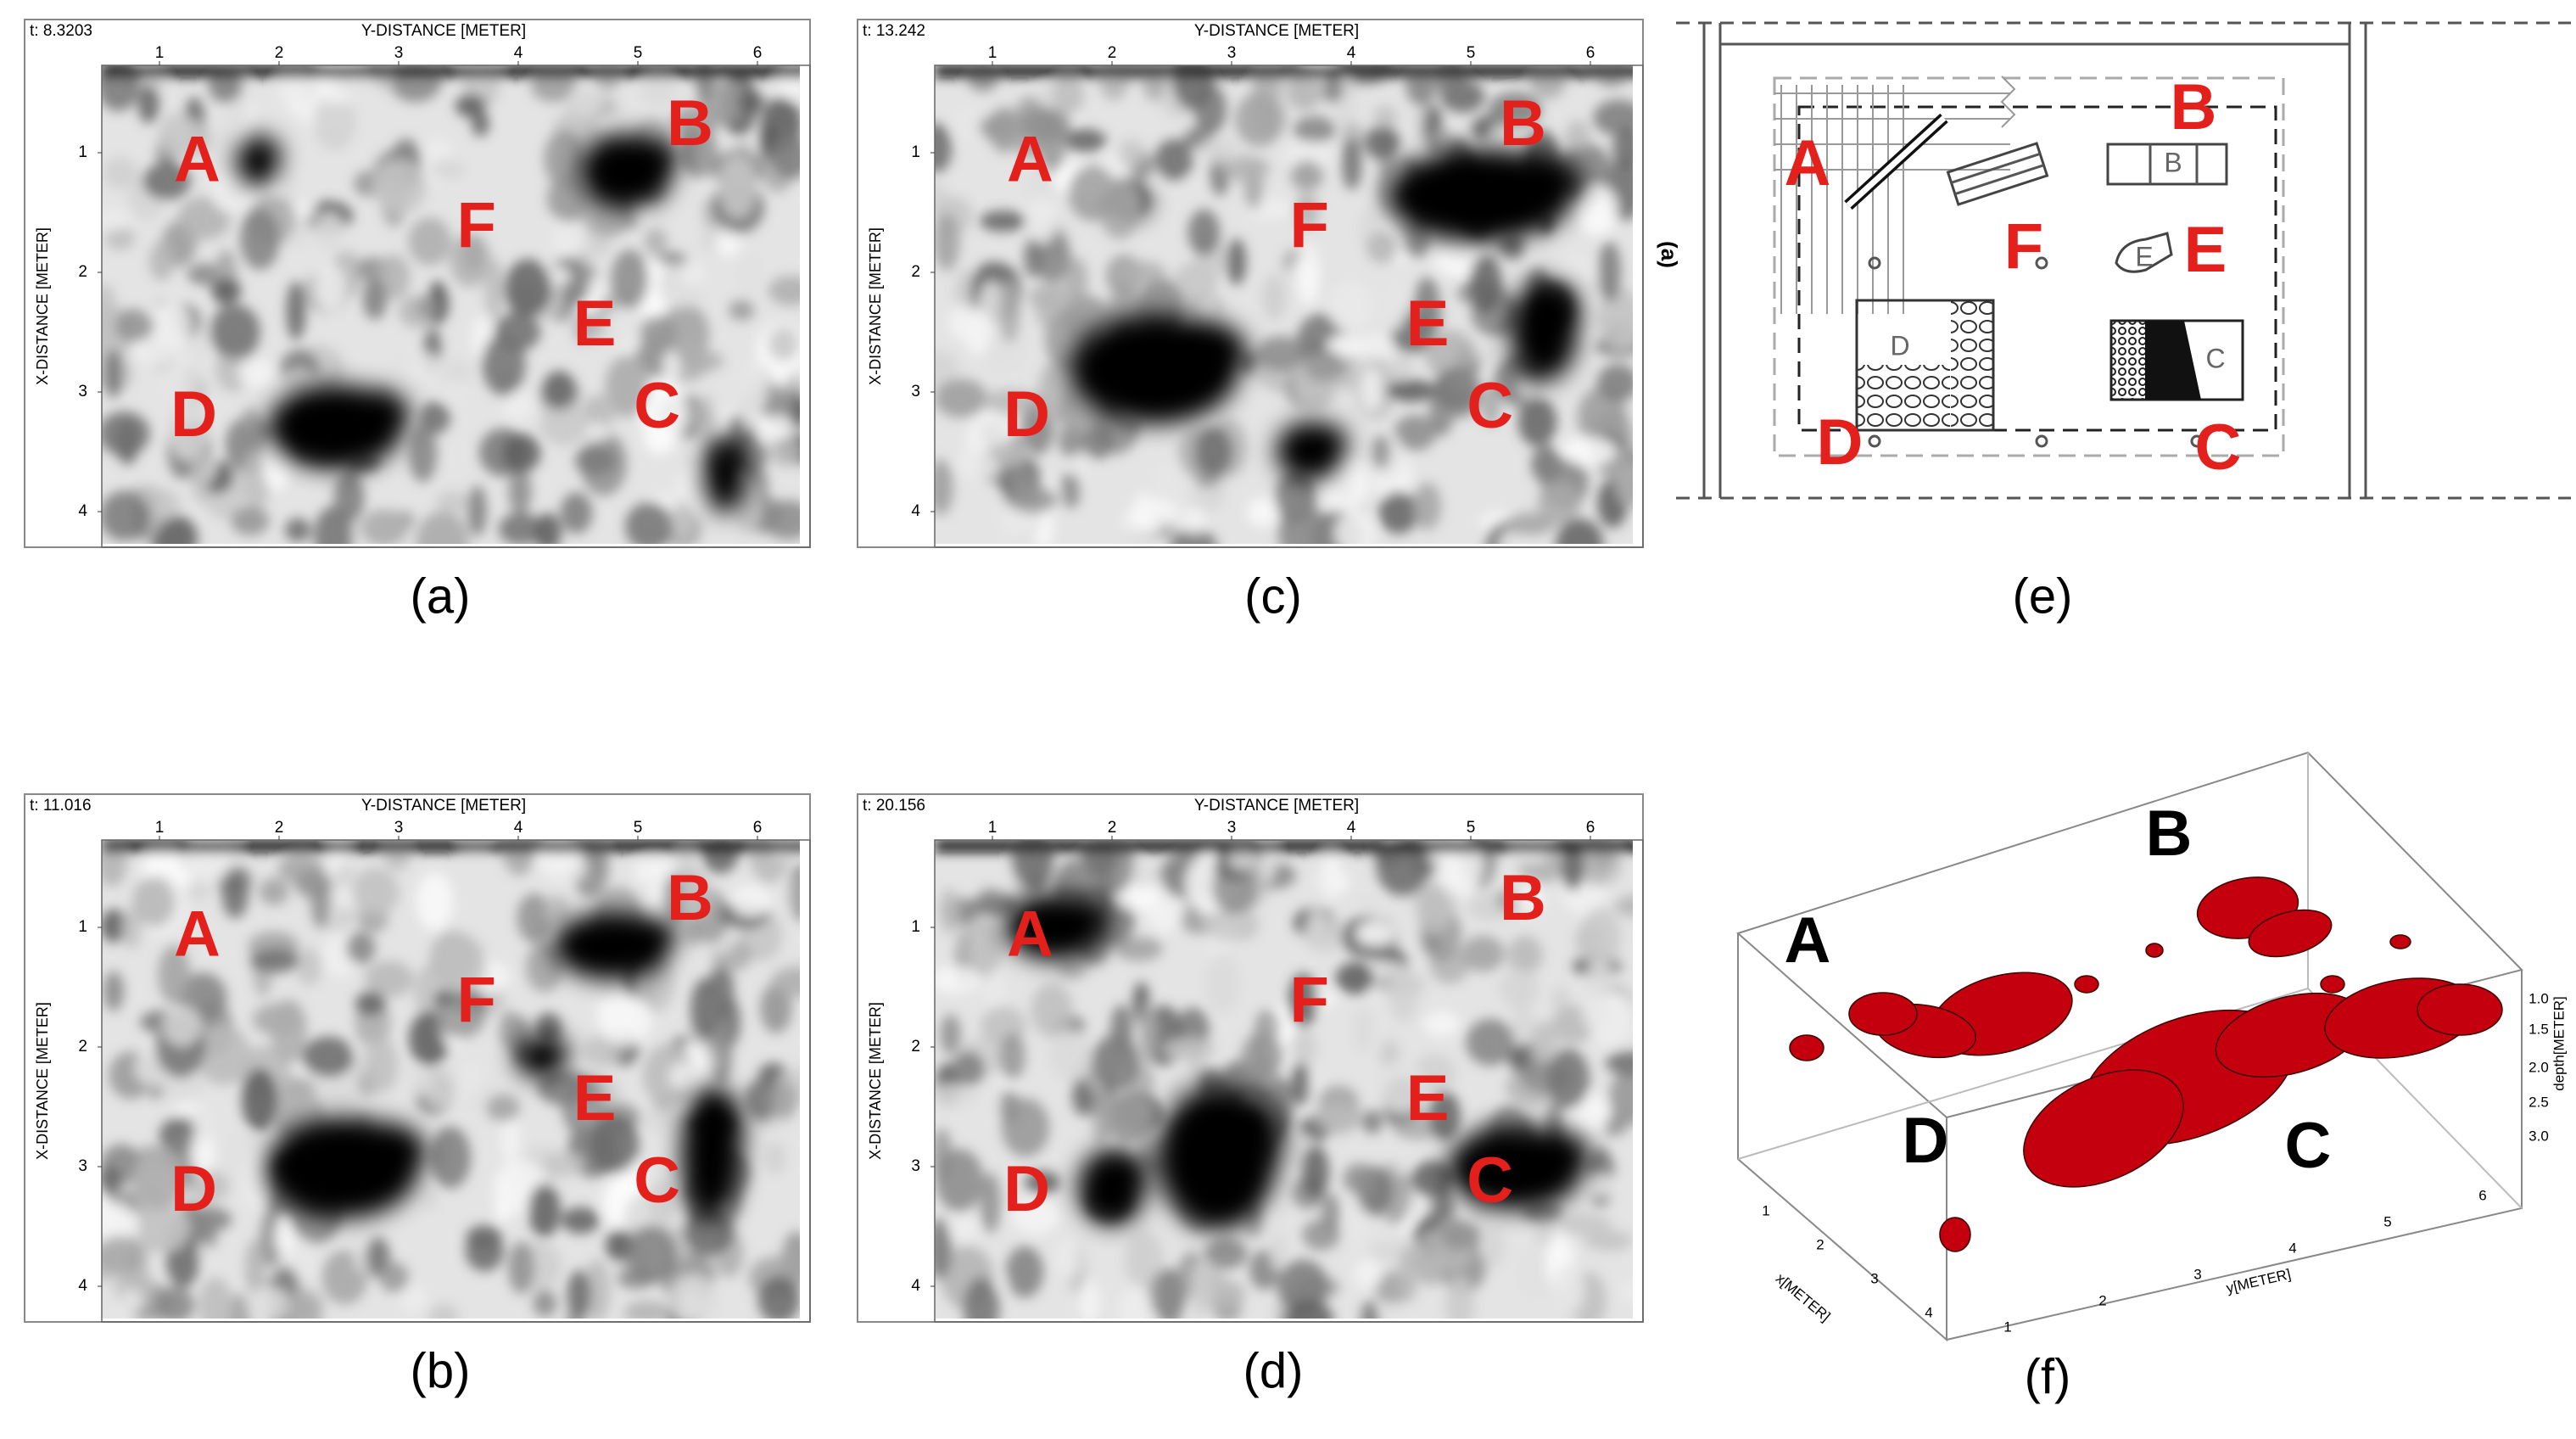 The width and height of the screenshot is (2576, 1439). I want to click on volume-render, so click(2129, 1047).